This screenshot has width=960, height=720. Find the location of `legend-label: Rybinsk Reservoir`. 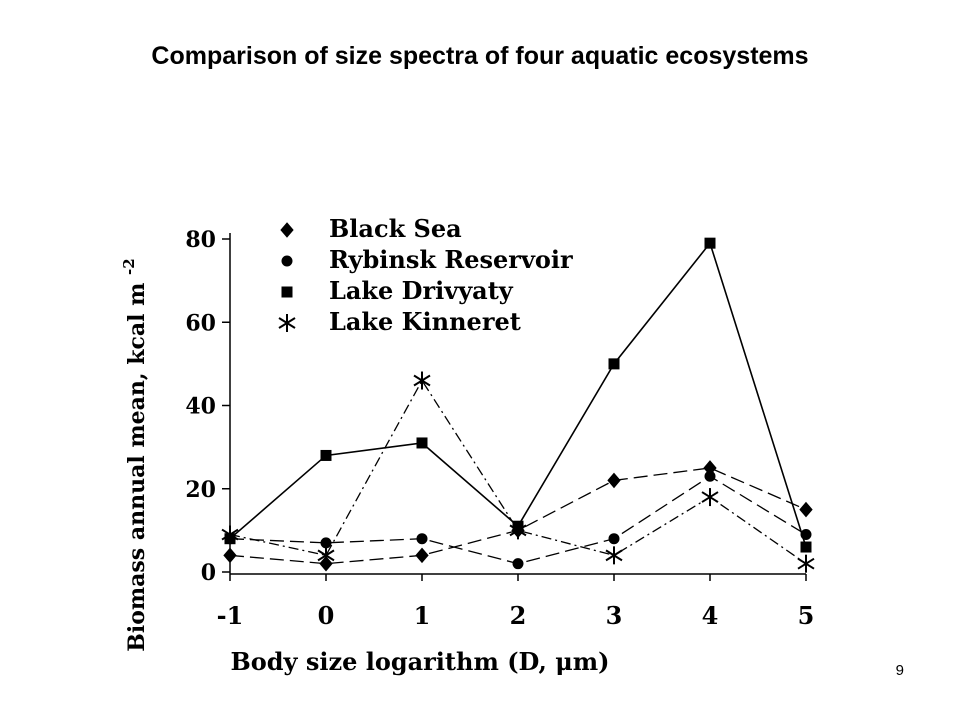

legend-label: Rybinsk Reservoir is located at coordinates (451, 259).